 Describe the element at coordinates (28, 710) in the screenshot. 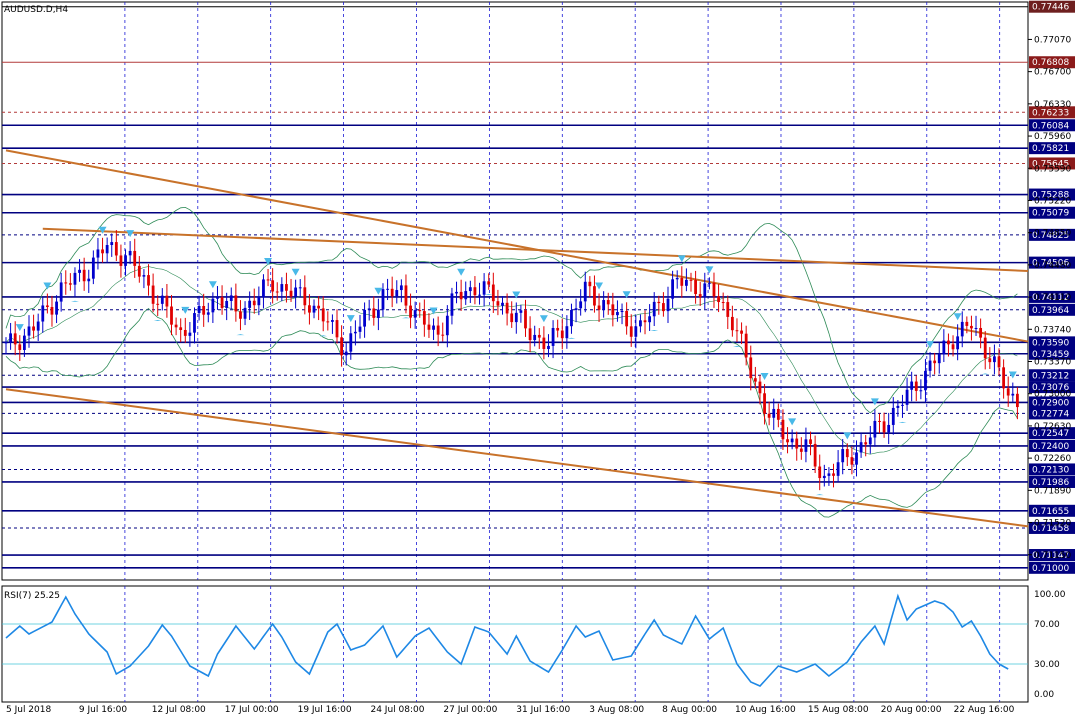

I see `time-label: 5 Jul 2018` at that location.